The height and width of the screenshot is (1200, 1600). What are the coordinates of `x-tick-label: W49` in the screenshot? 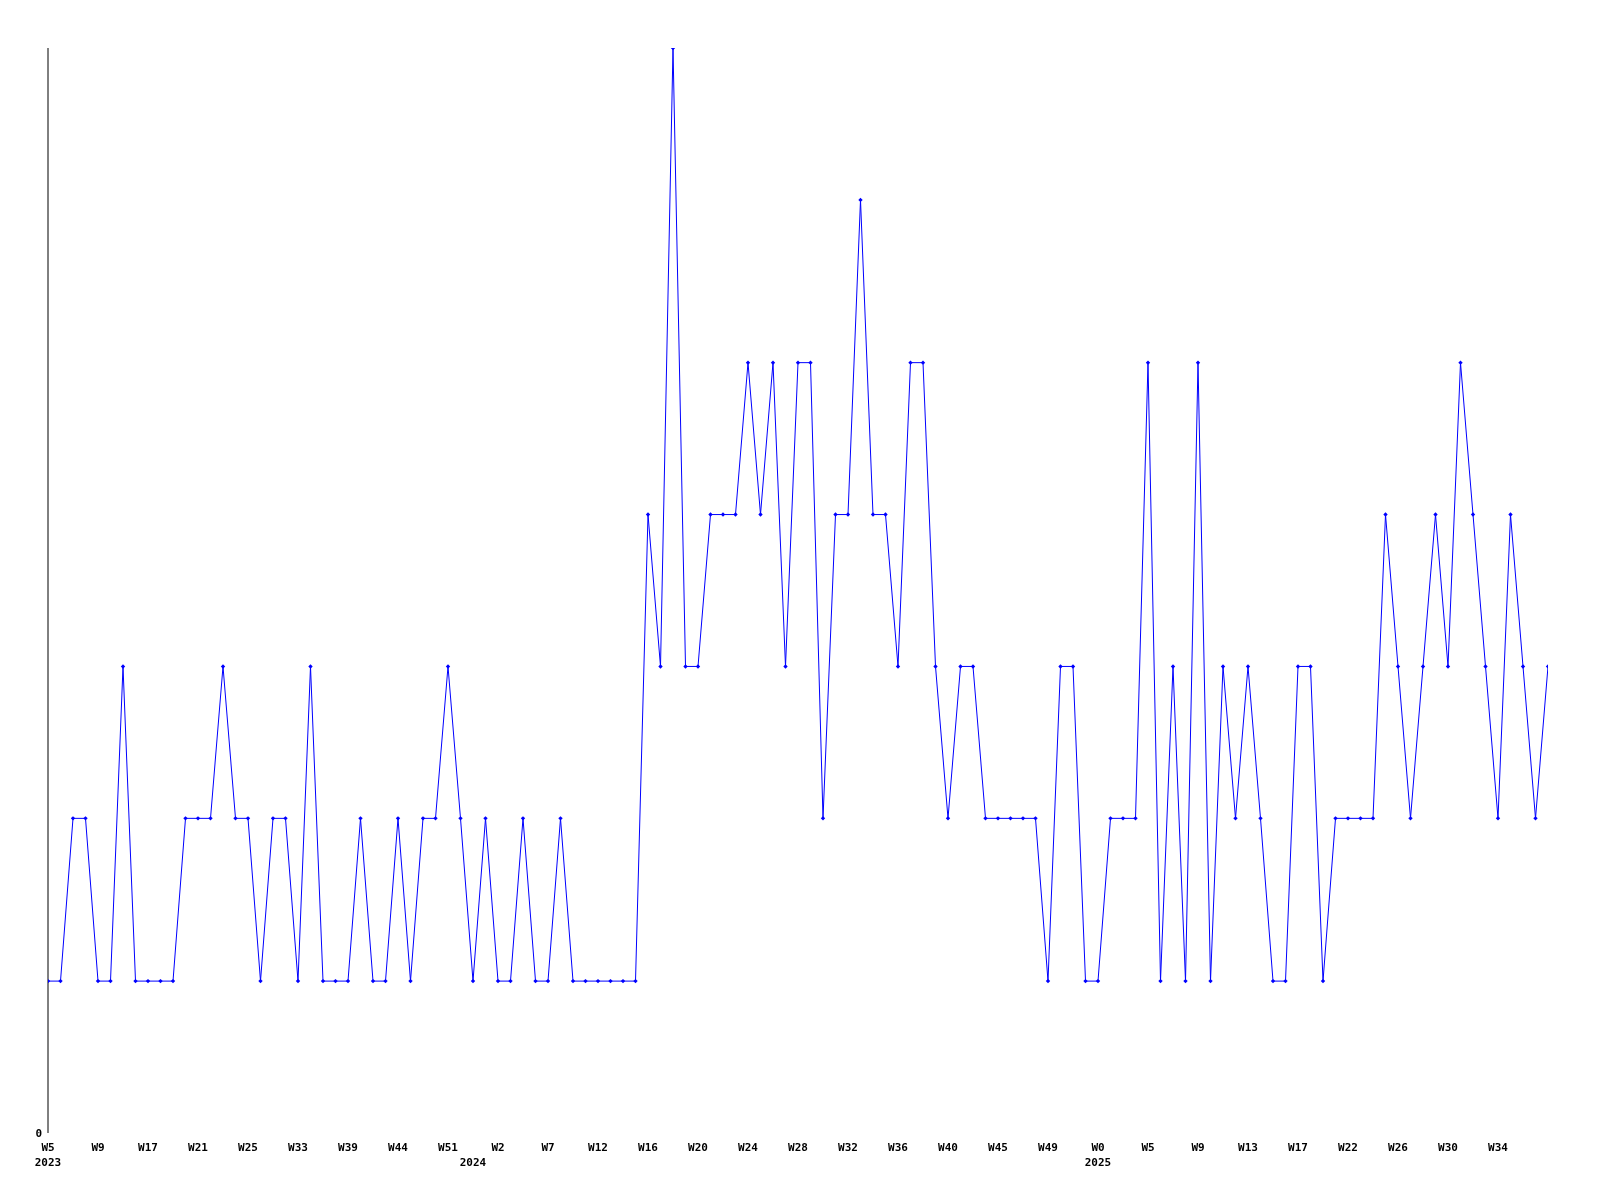 It's located at (1048, 1147).